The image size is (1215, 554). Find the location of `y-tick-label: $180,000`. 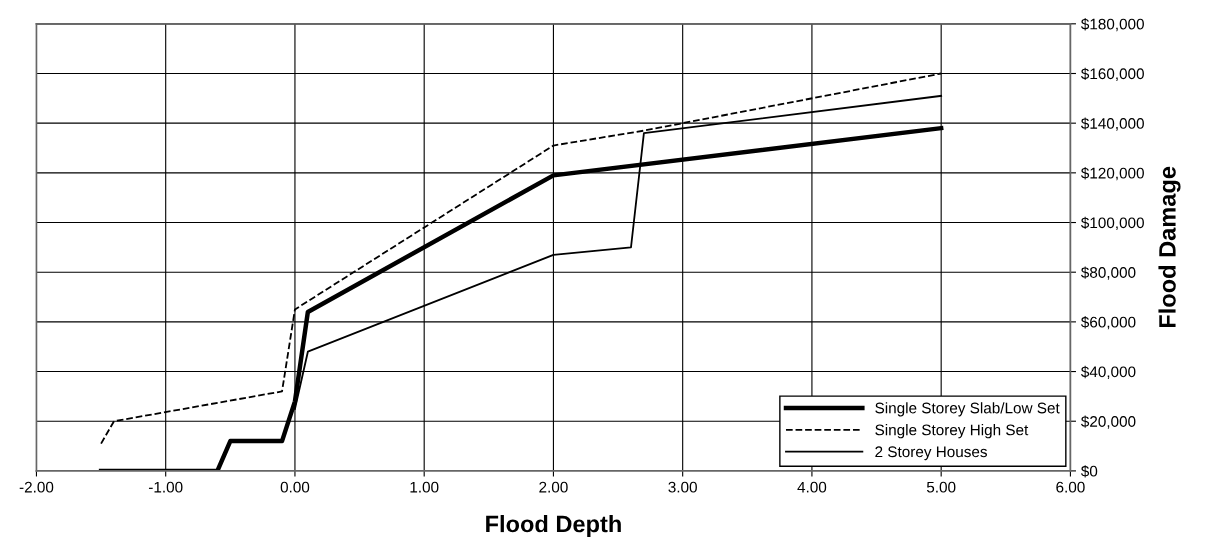

y-tick-label: $180,000 is located at coordinates (1112, 25).